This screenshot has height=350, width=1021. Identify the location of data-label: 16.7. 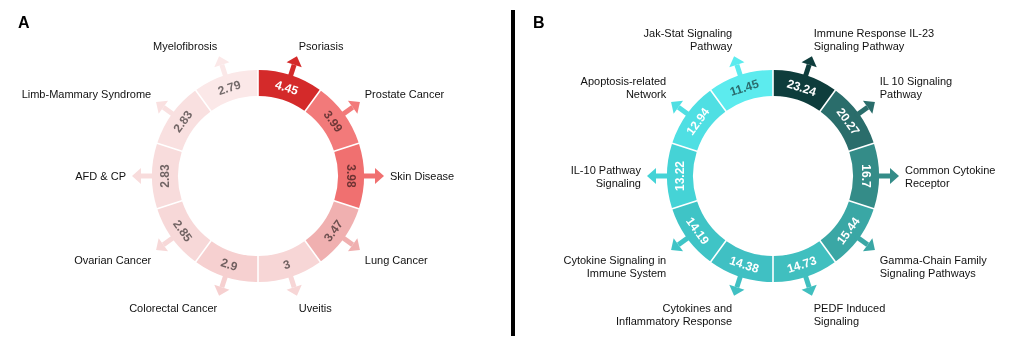
(865, 176).